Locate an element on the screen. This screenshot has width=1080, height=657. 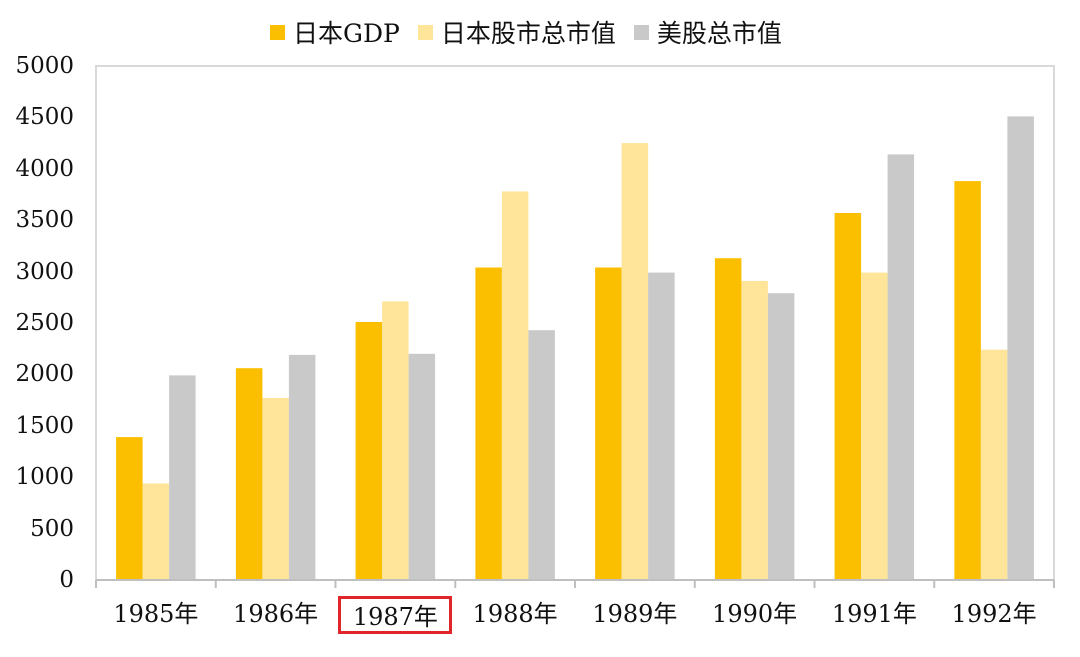
bar-us-market-cap-1992年 is located at coordinates (1020, 348).